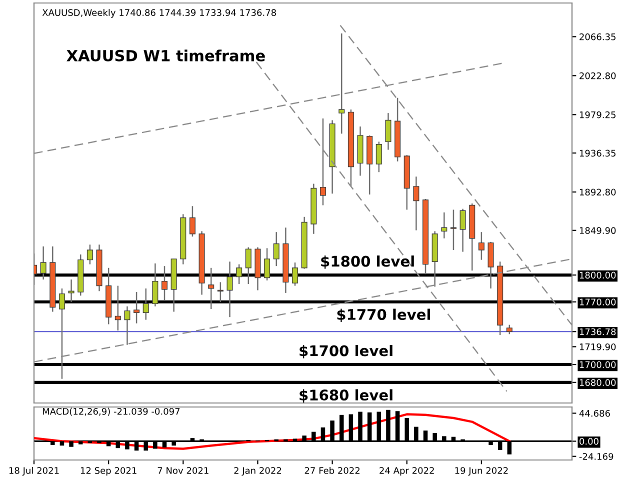  What do you see at coordinates (598, 76) in the screenshot?
I see `y-tick-label: 2022.80` at bounding box center [598, 76].